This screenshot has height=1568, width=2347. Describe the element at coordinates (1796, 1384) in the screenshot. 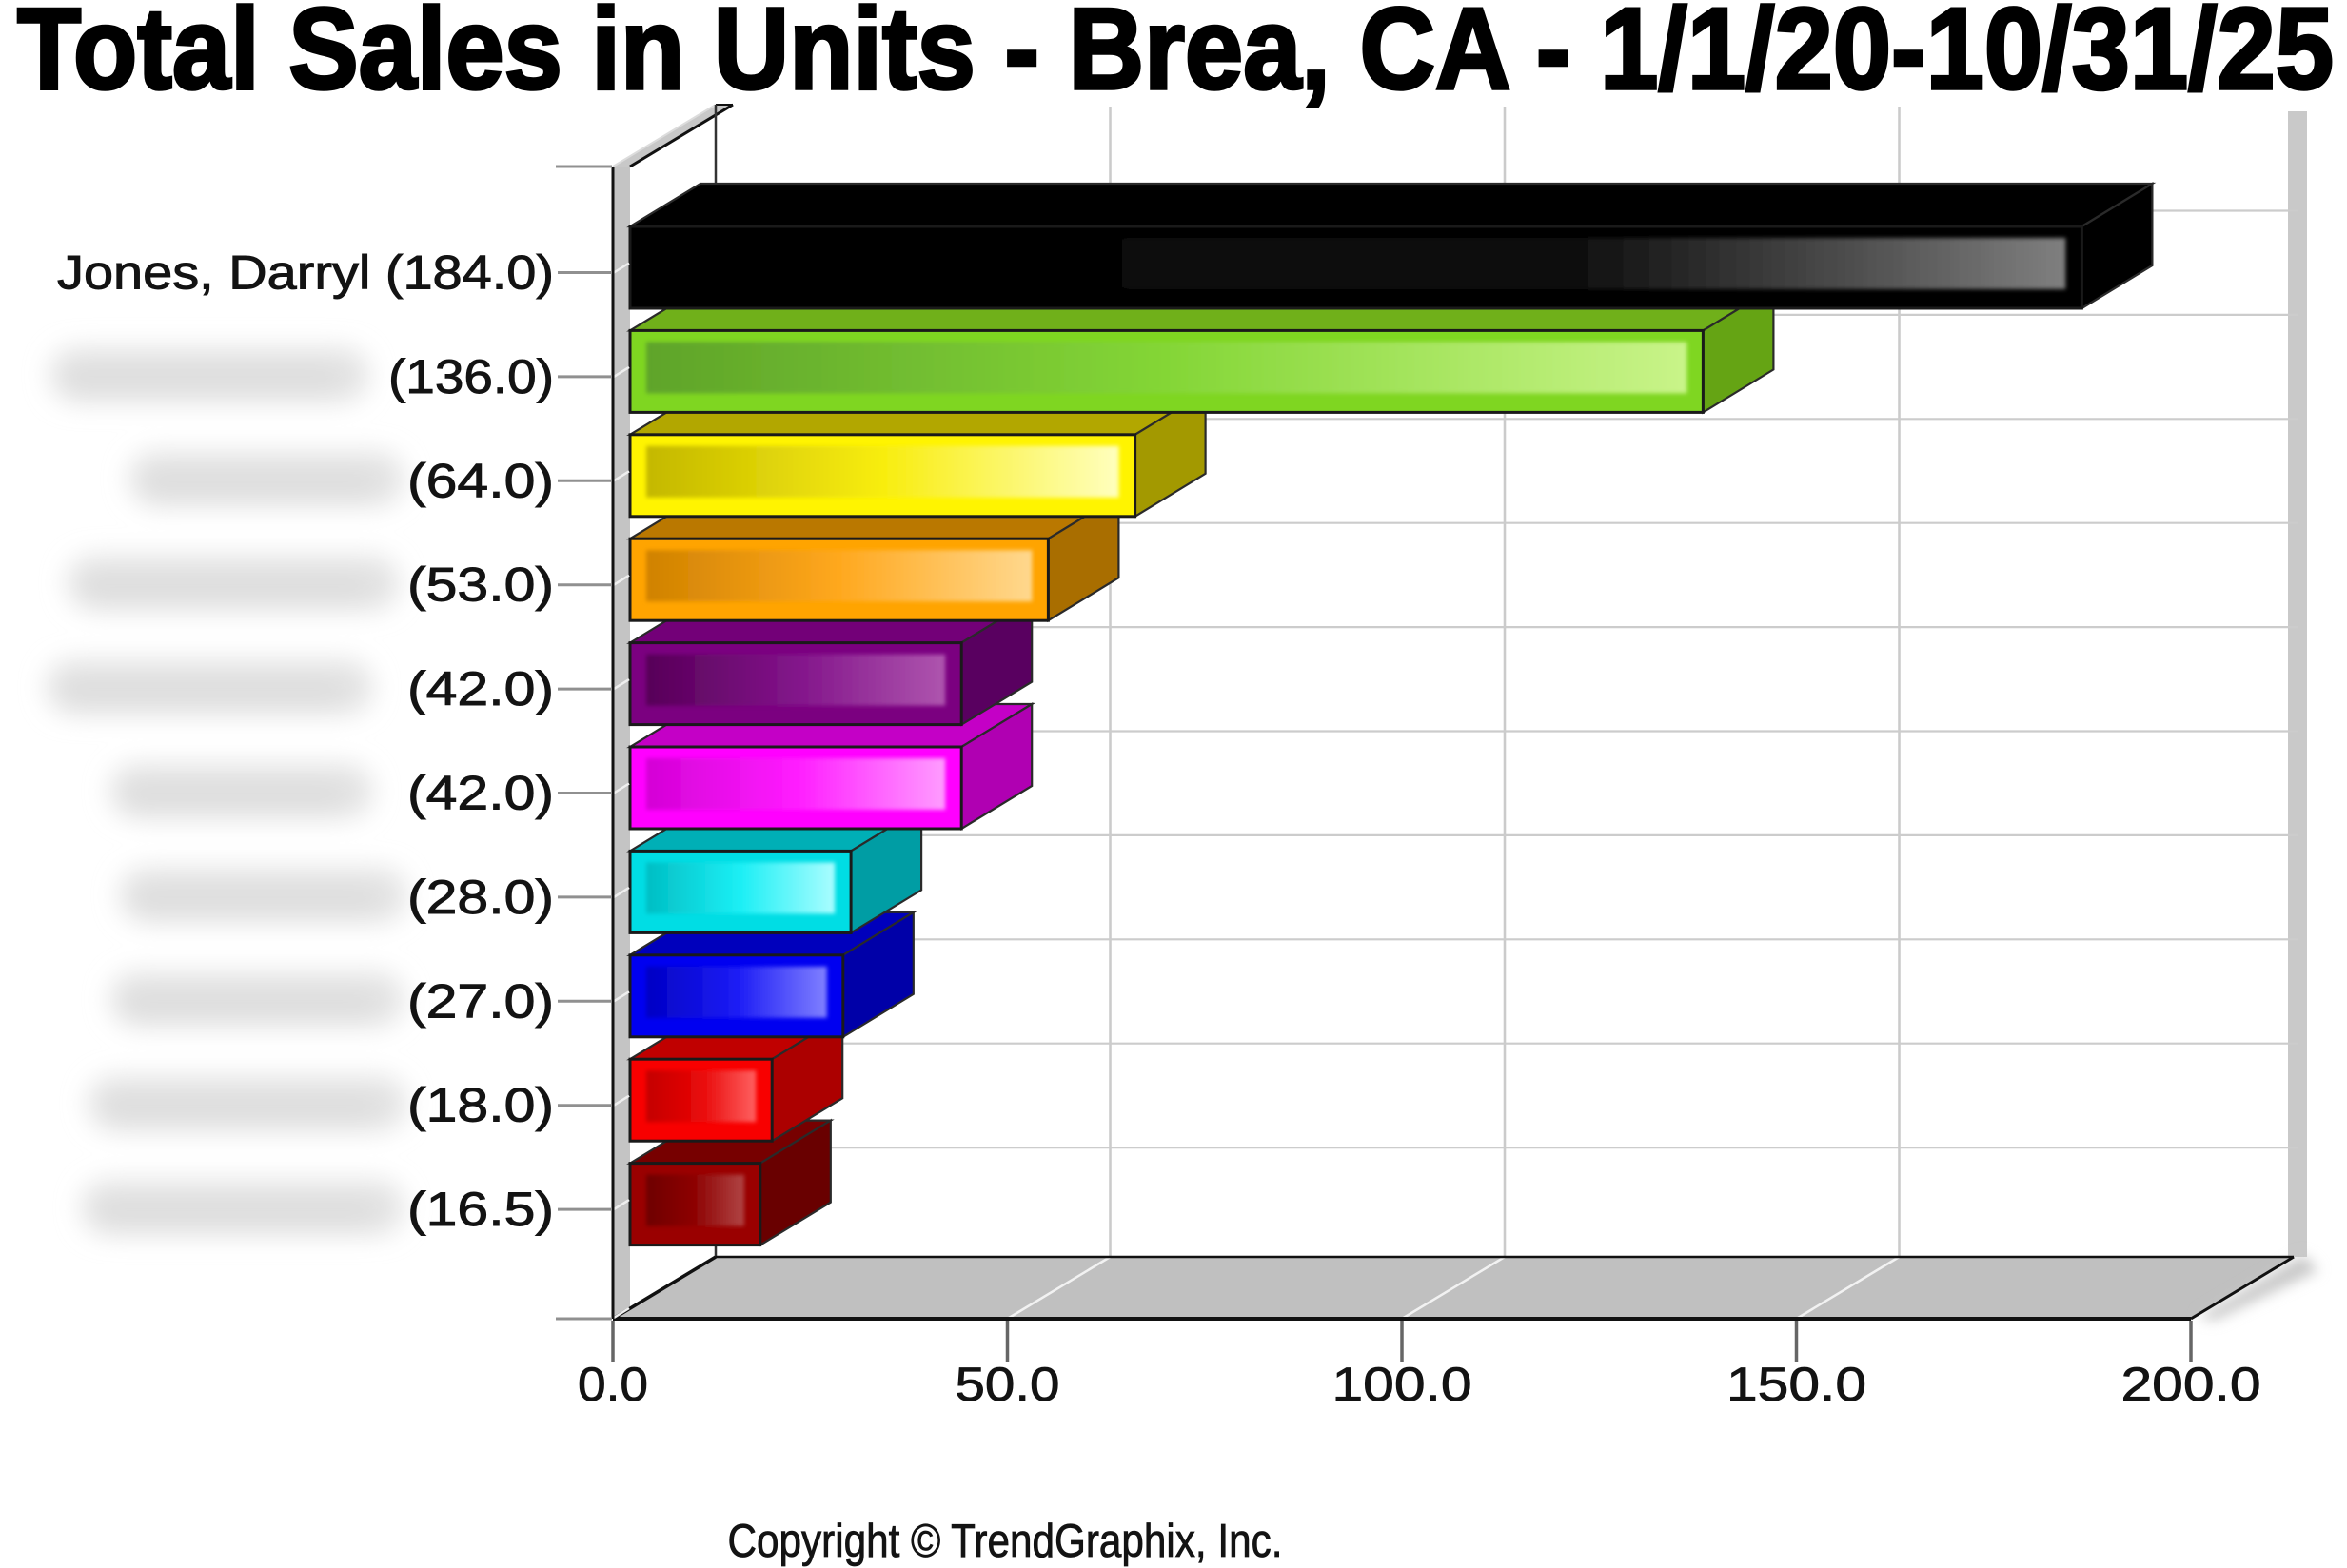

I see `svg-text: 150.0` at that location.